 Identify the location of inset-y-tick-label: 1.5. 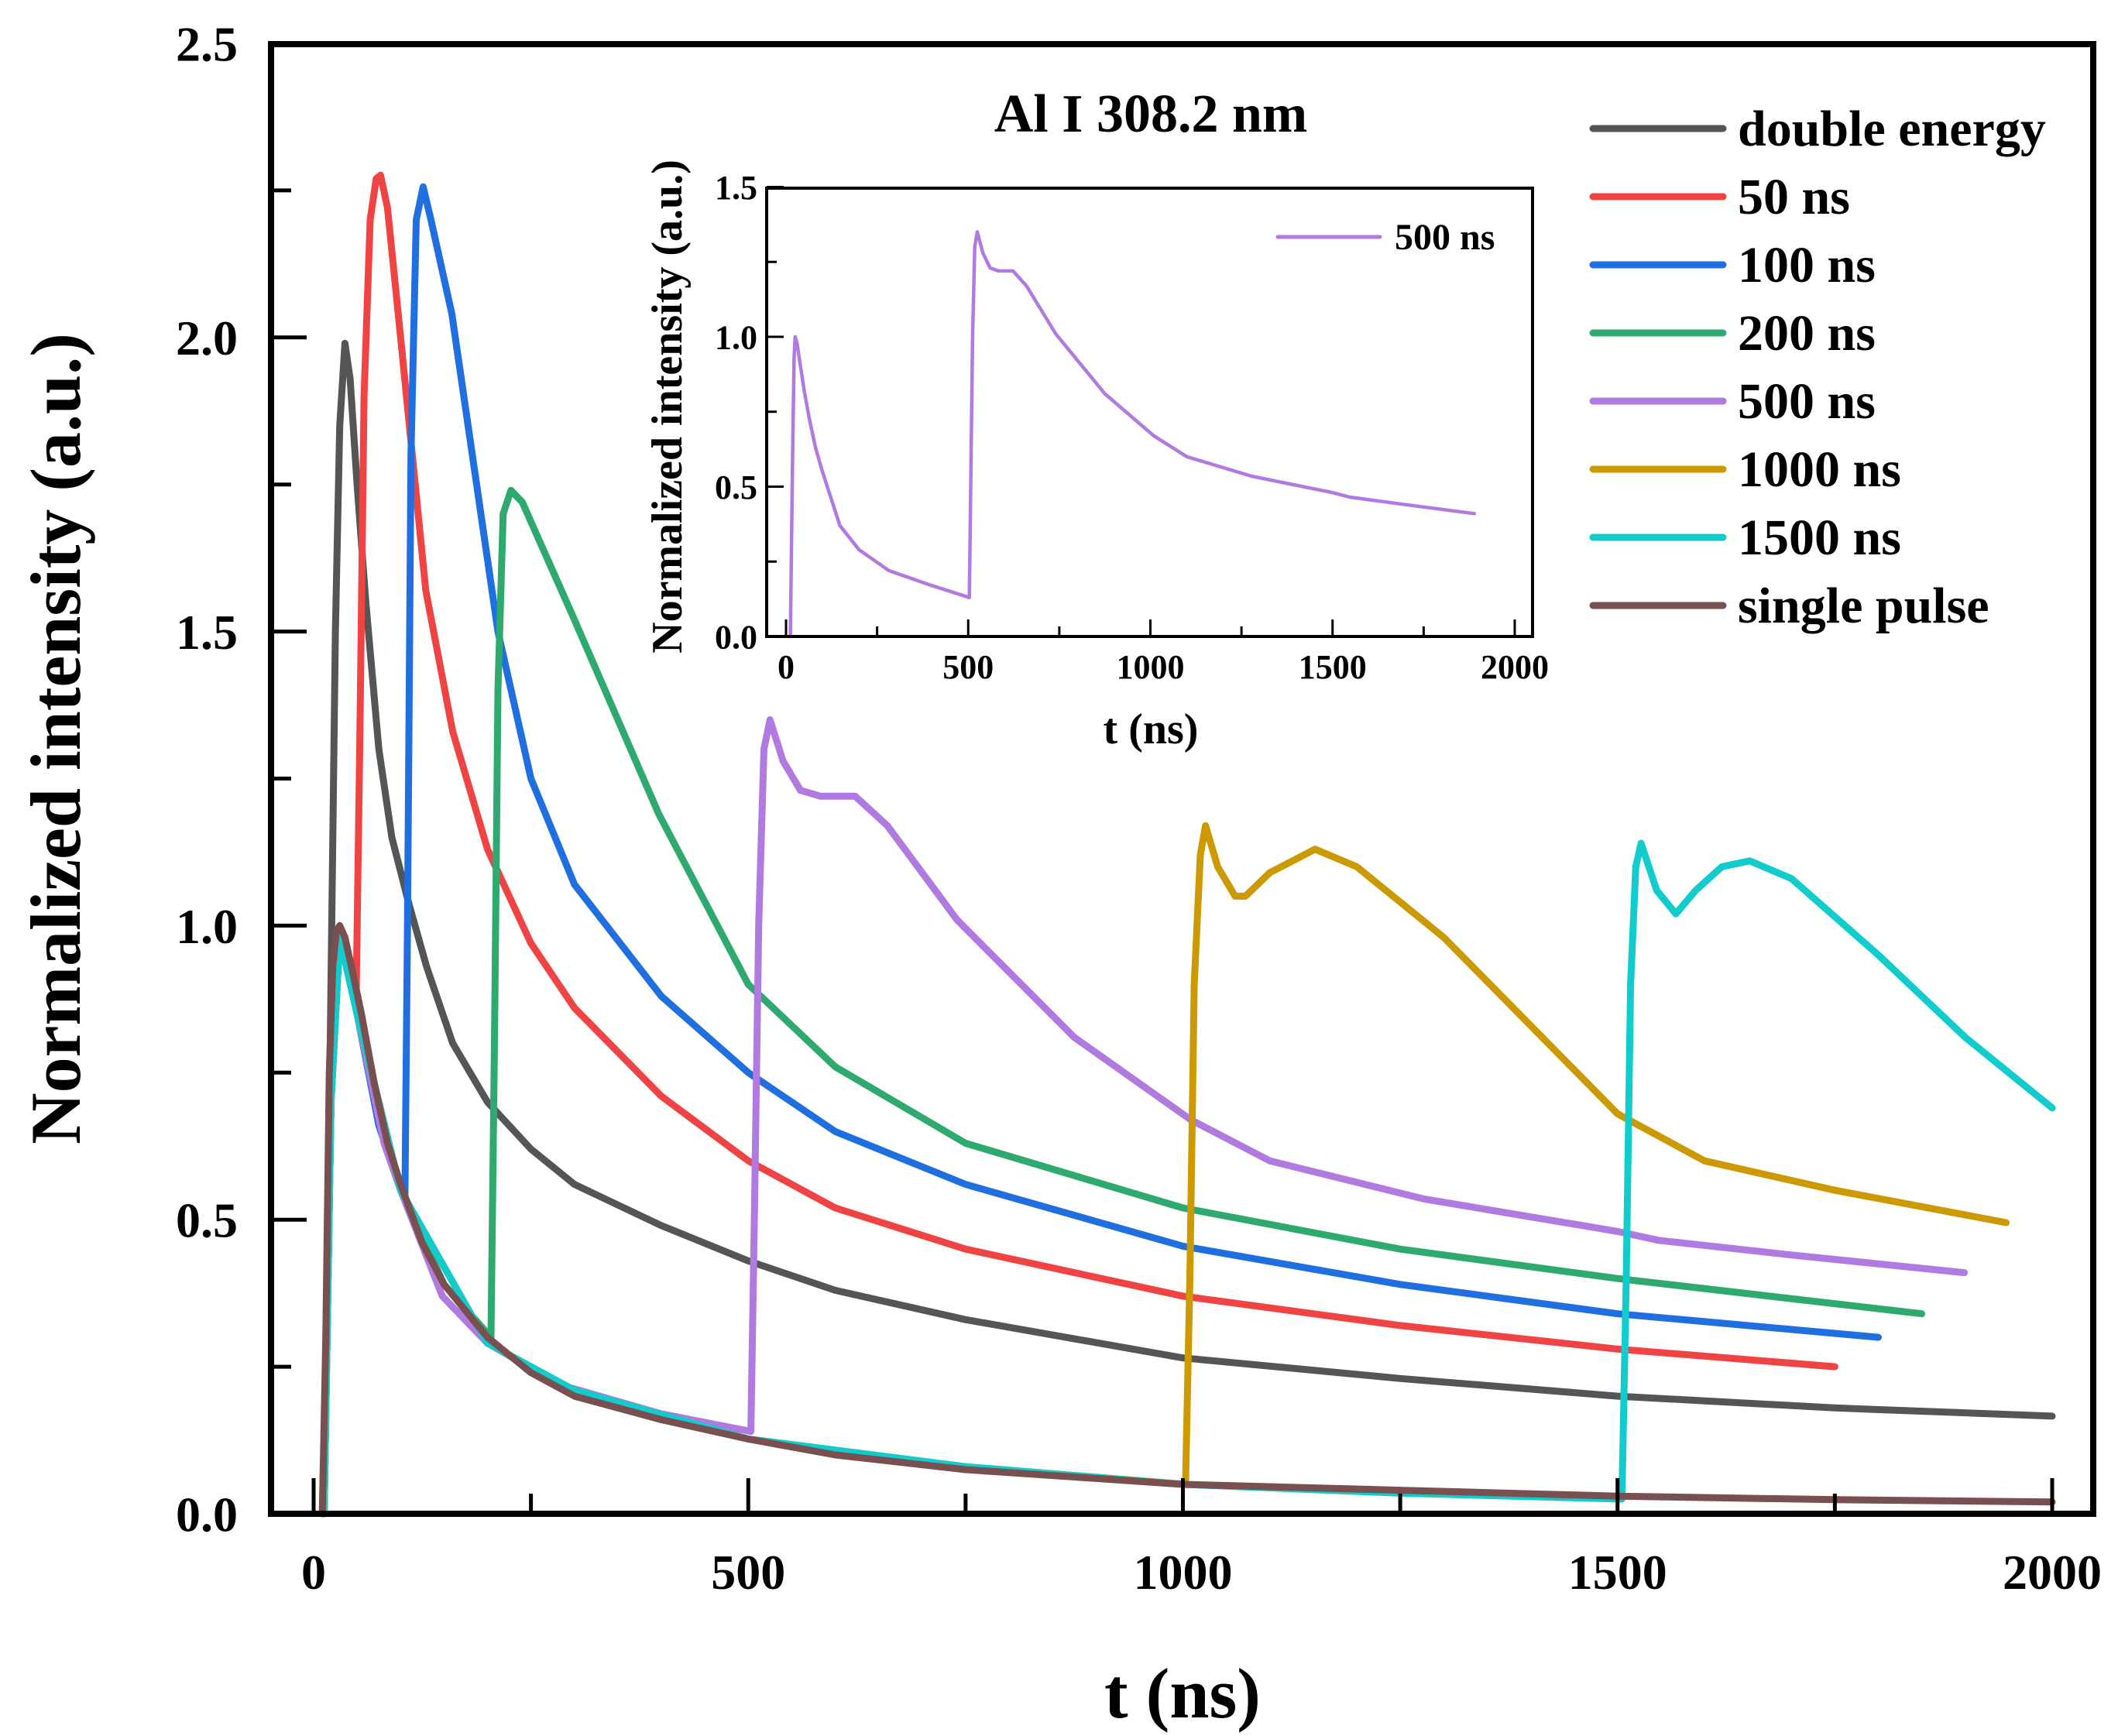
(736, 188).